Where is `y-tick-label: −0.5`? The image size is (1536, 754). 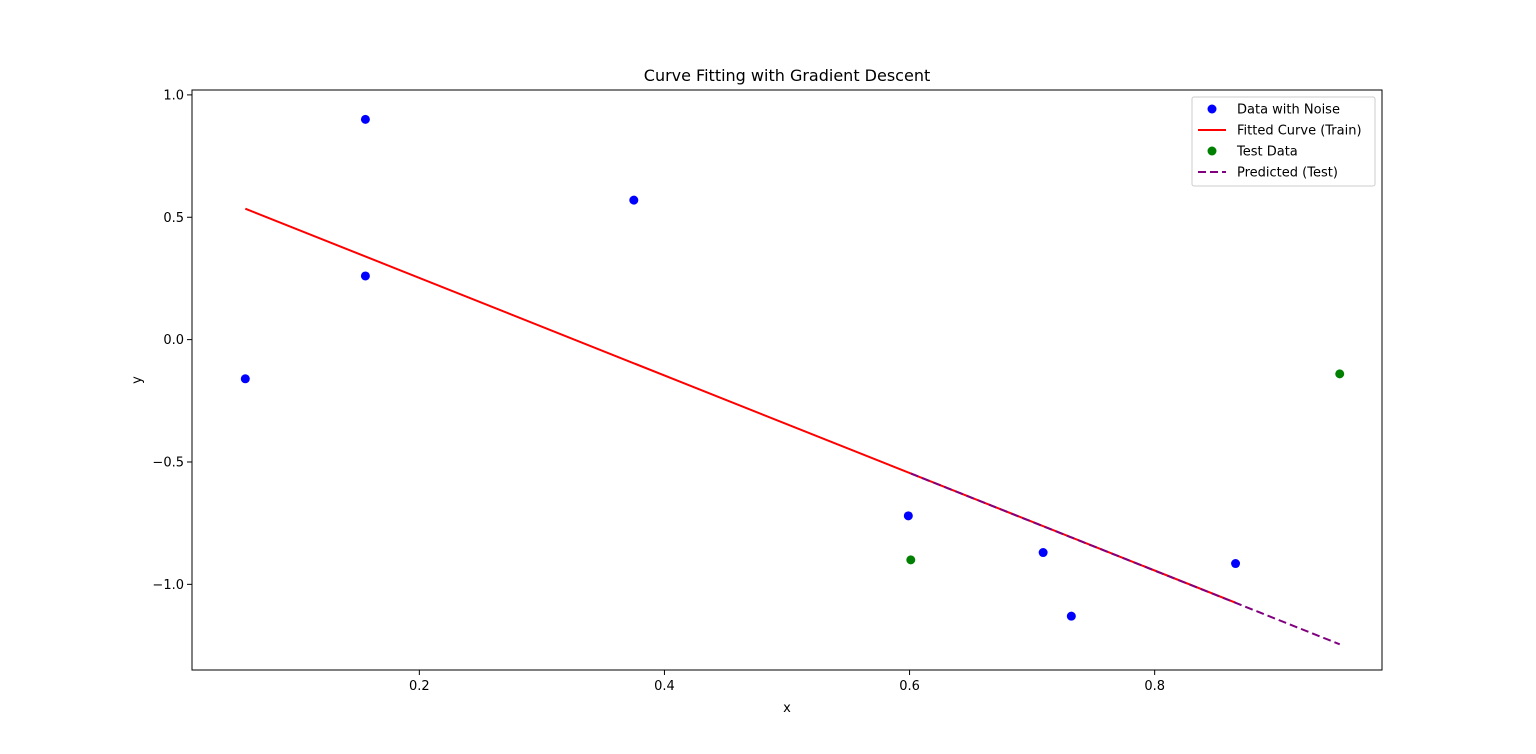 y-tick-label: −0.5 is located at coordinates (168, 462).